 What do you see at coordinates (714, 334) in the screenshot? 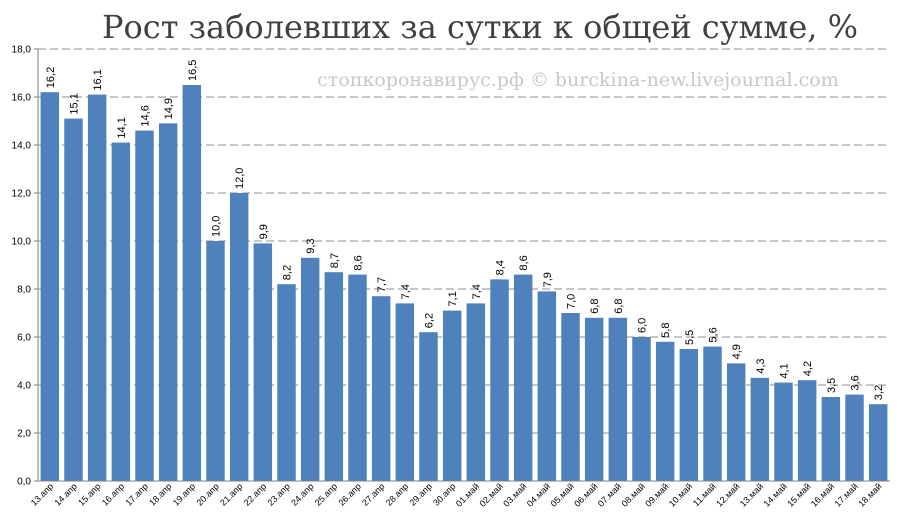
I see `data-label: 5,6` at bounding box center [714, 334].